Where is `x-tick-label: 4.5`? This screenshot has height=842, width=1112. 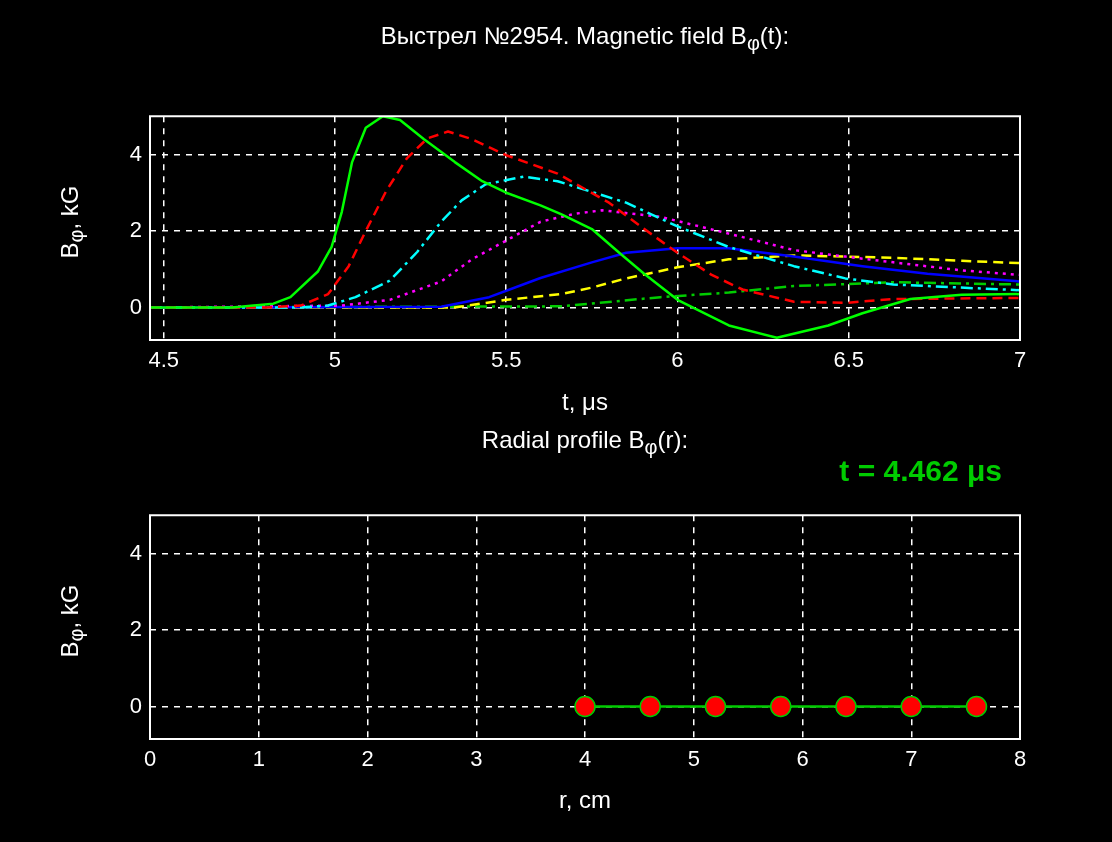 x-tick-label: 4.5 is located at coordinates (163, 360).